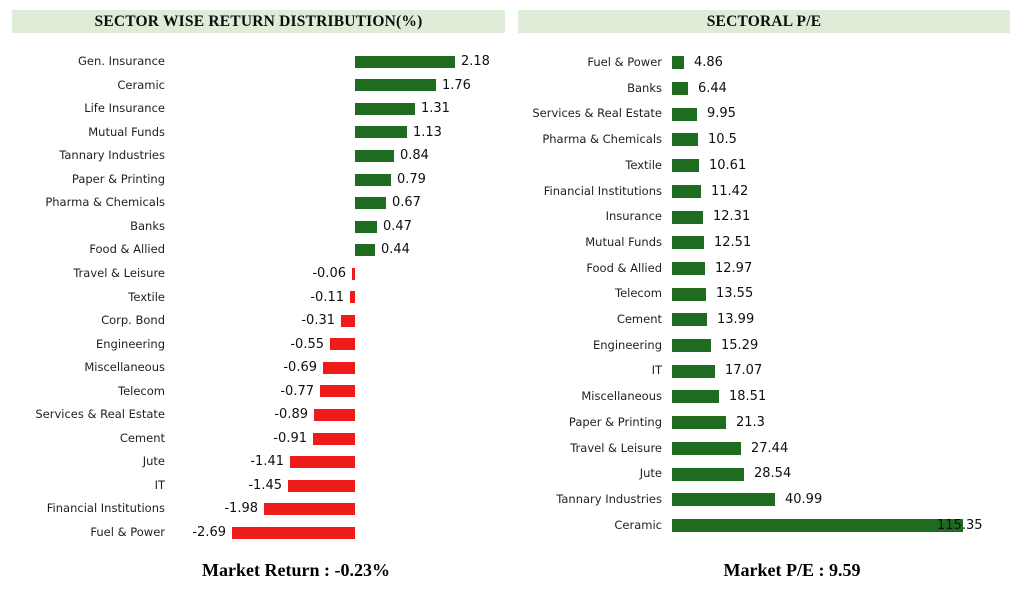  Describe the element at coordinates (258, 392) in the screenshot. I see `chart-row: Telecom -0.77` at that location.